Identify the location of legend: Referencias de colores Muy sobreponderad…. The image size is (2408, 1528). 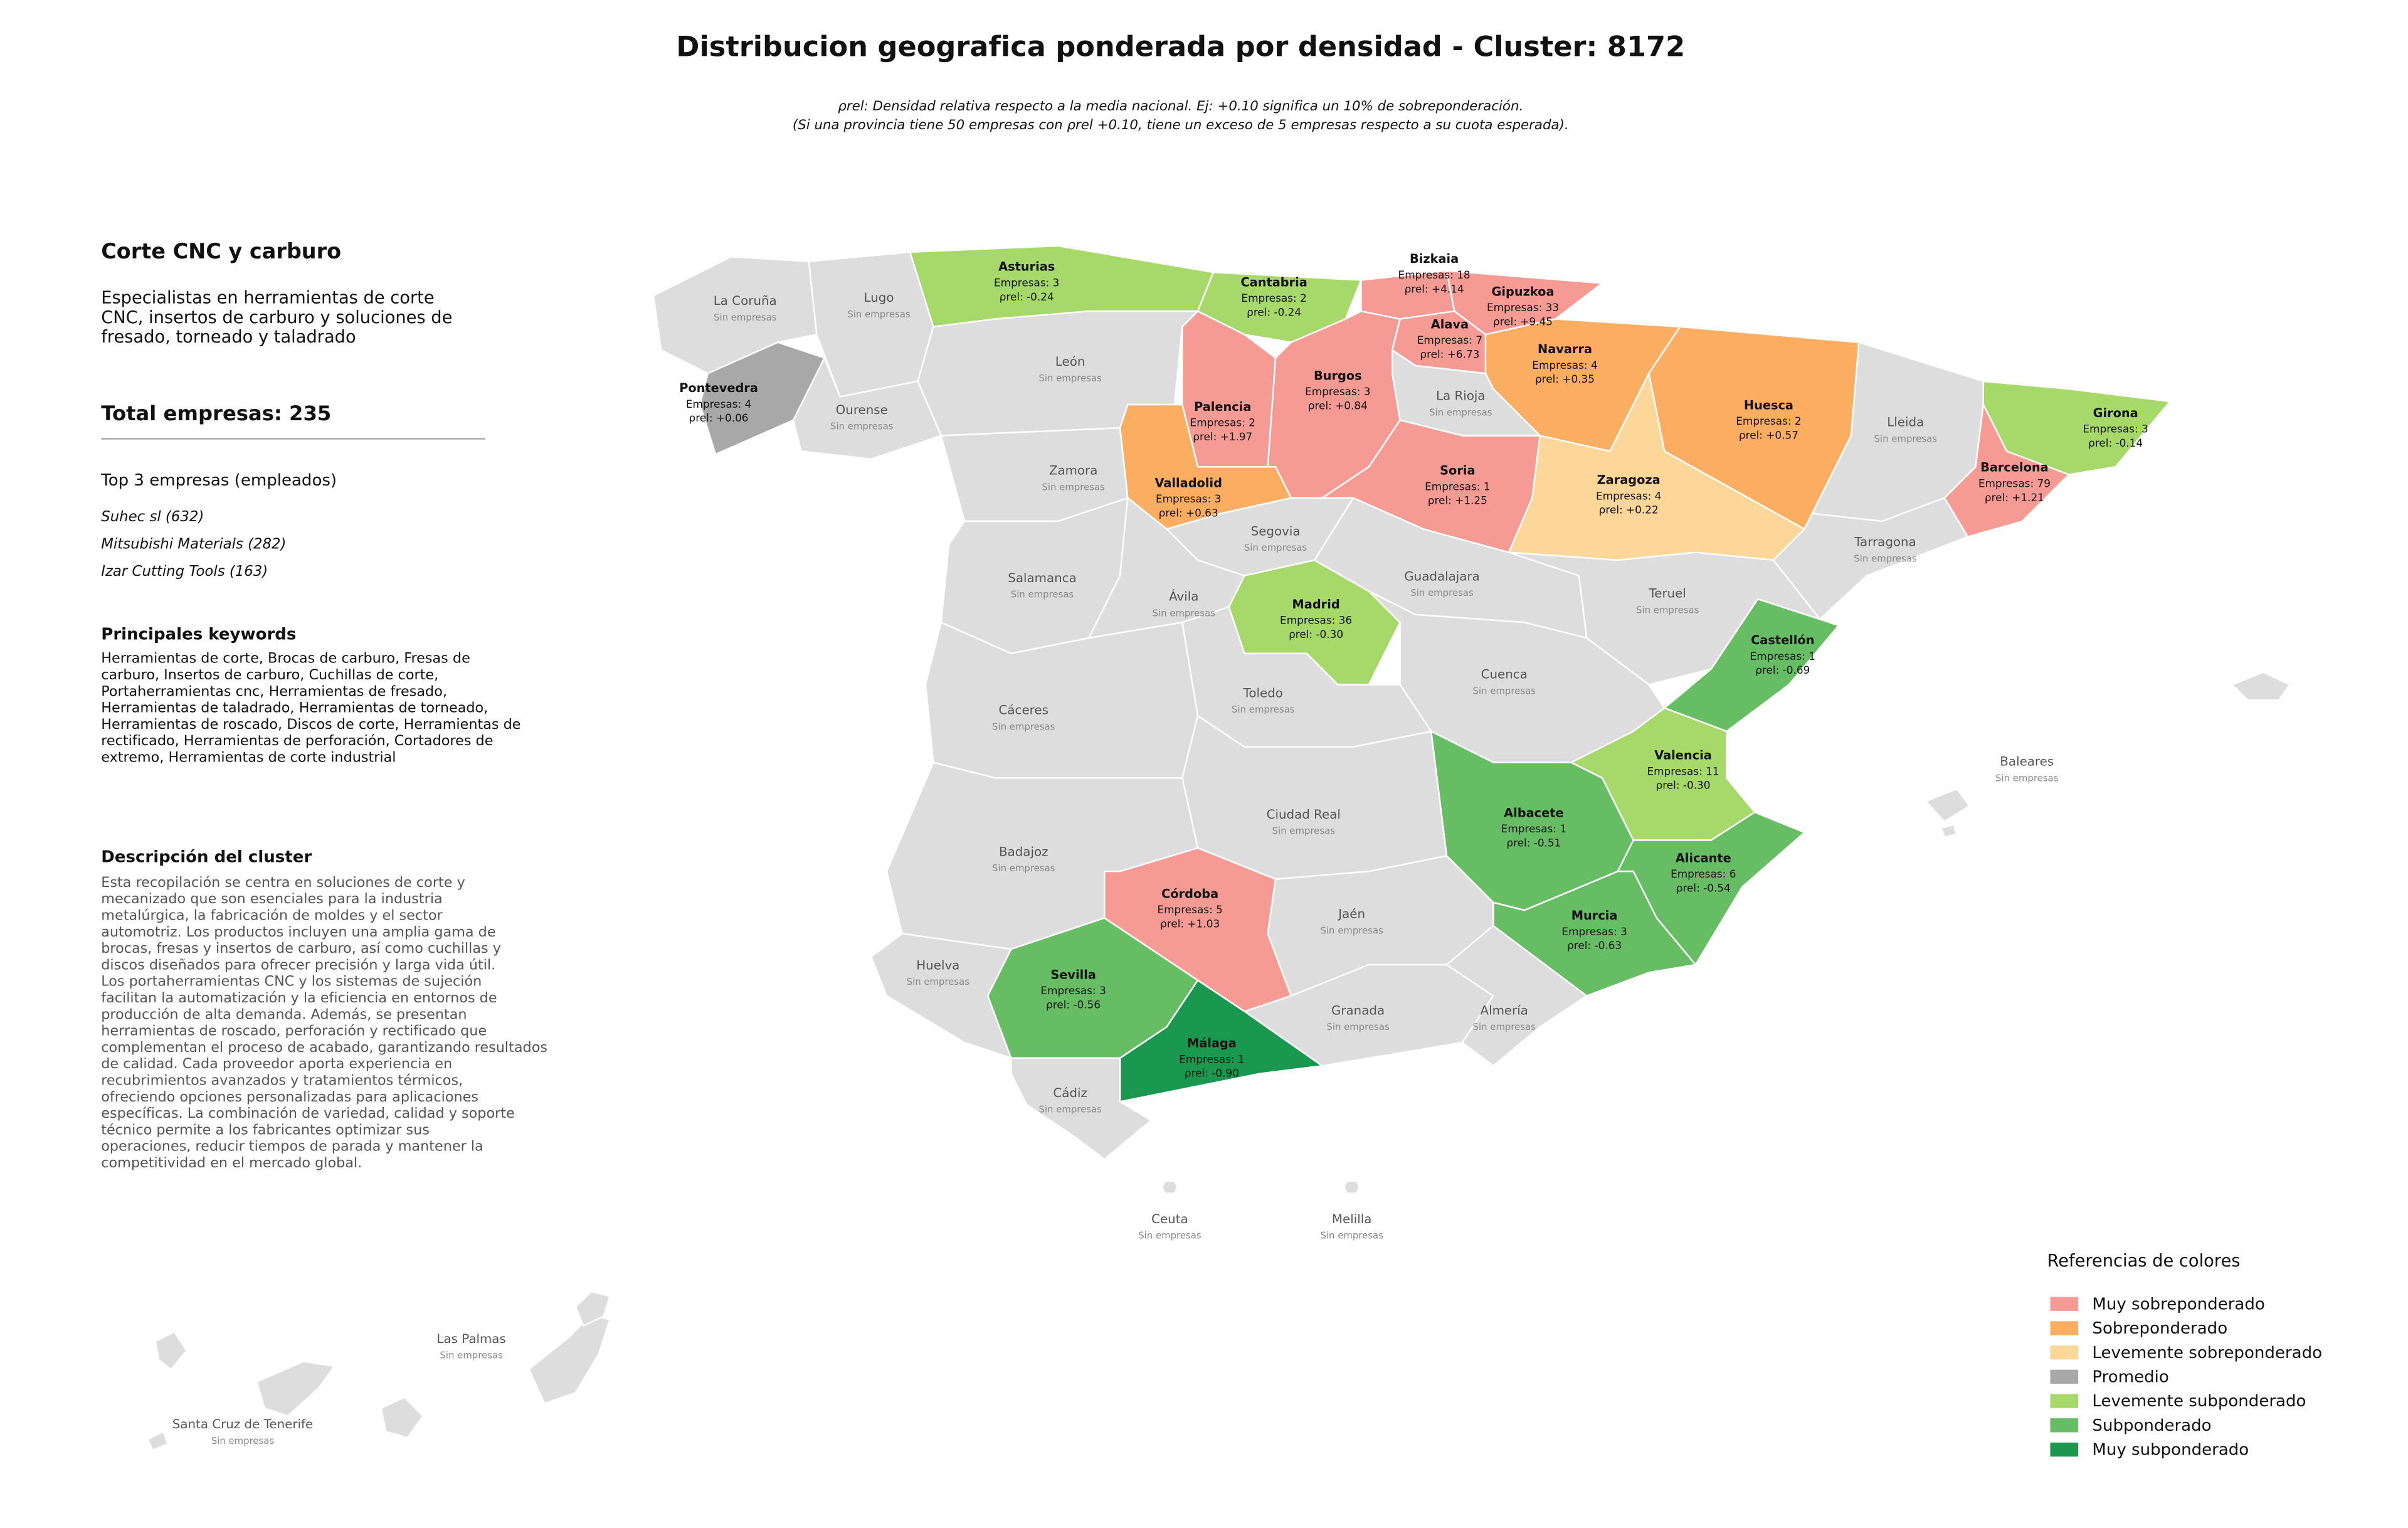
(2184, 1355).